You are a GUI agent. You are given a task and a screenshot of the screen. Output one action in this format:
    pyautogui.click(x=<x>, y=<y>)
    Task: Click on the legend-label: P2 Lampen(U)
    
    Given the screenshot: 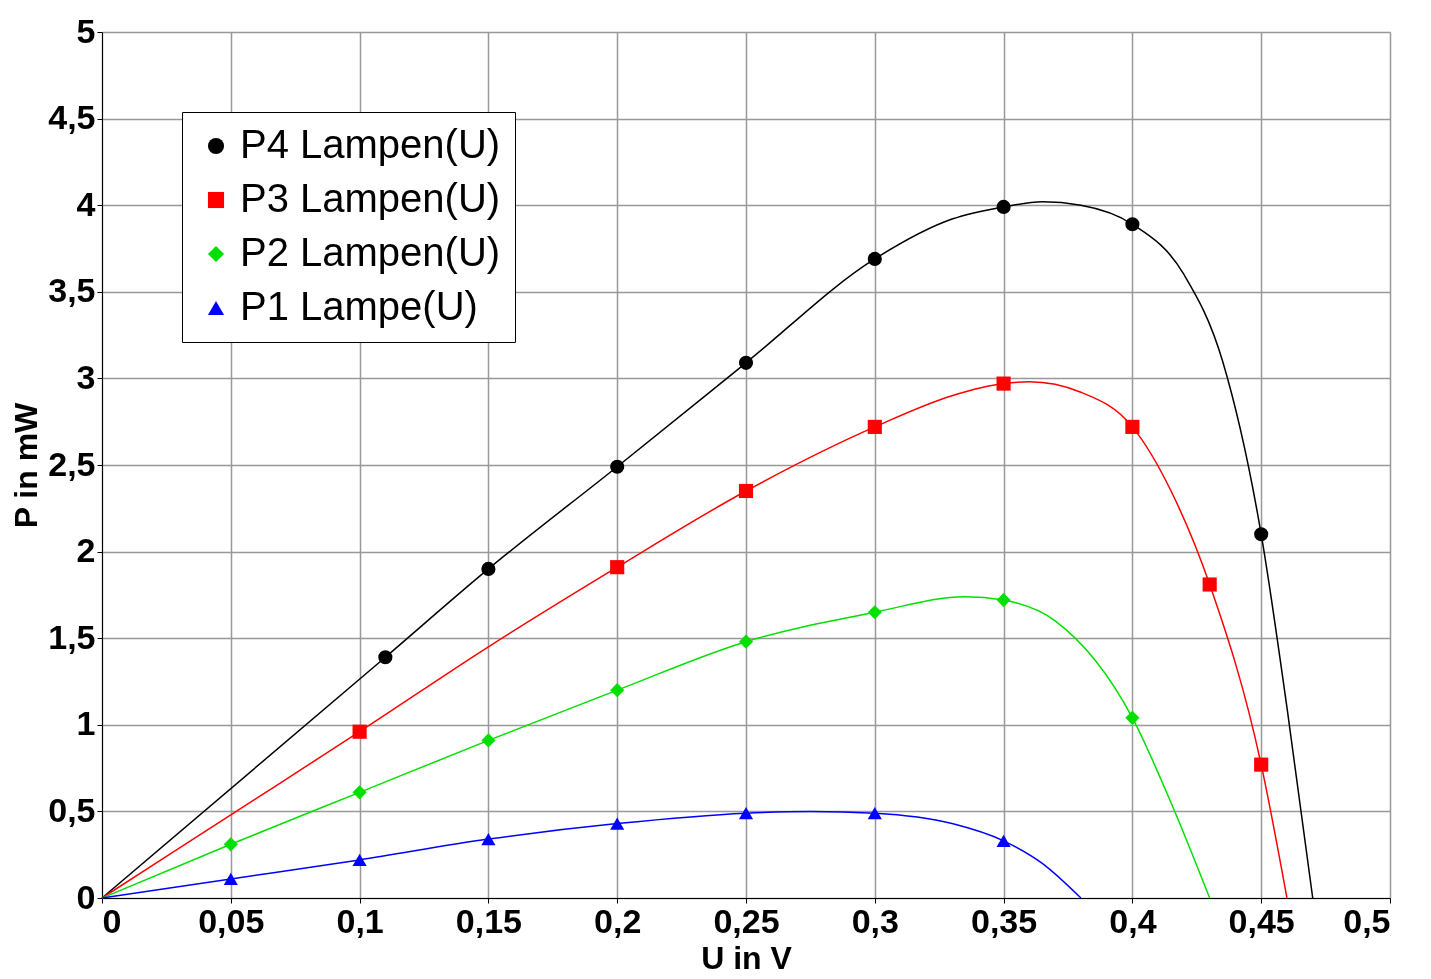 What is the action you would take?
    pyautogui.click(x=370, y=252)
    